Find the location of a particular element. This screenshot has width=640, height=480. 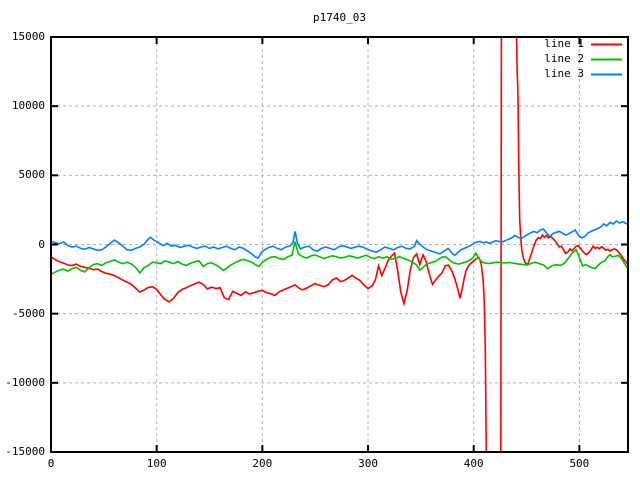

legend-entry-line1: line 1 is located at coordinates (561, 44).